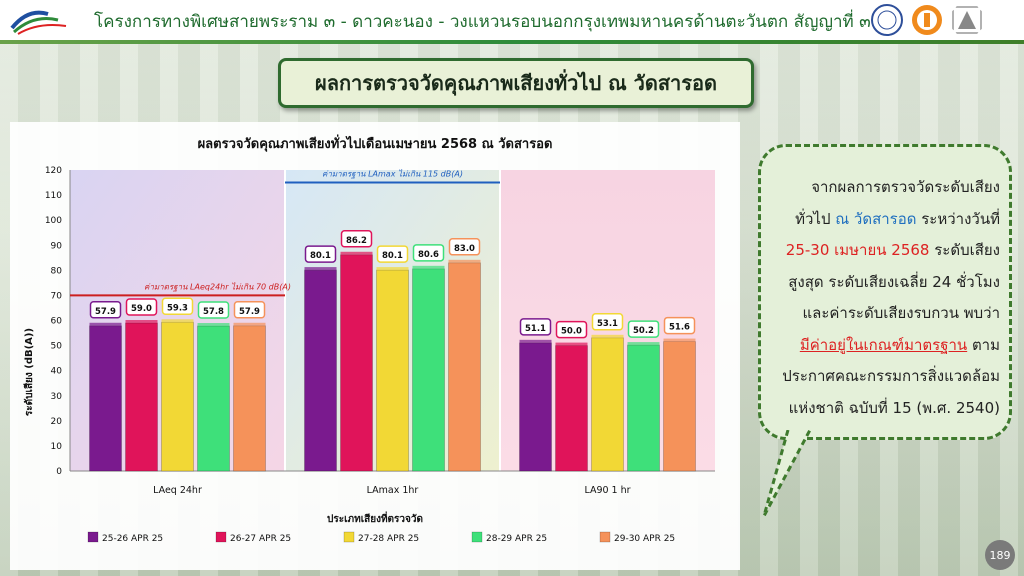  Describe the element at coordinates (512, 42) in the screenshot. I see `header-divider` at that location.